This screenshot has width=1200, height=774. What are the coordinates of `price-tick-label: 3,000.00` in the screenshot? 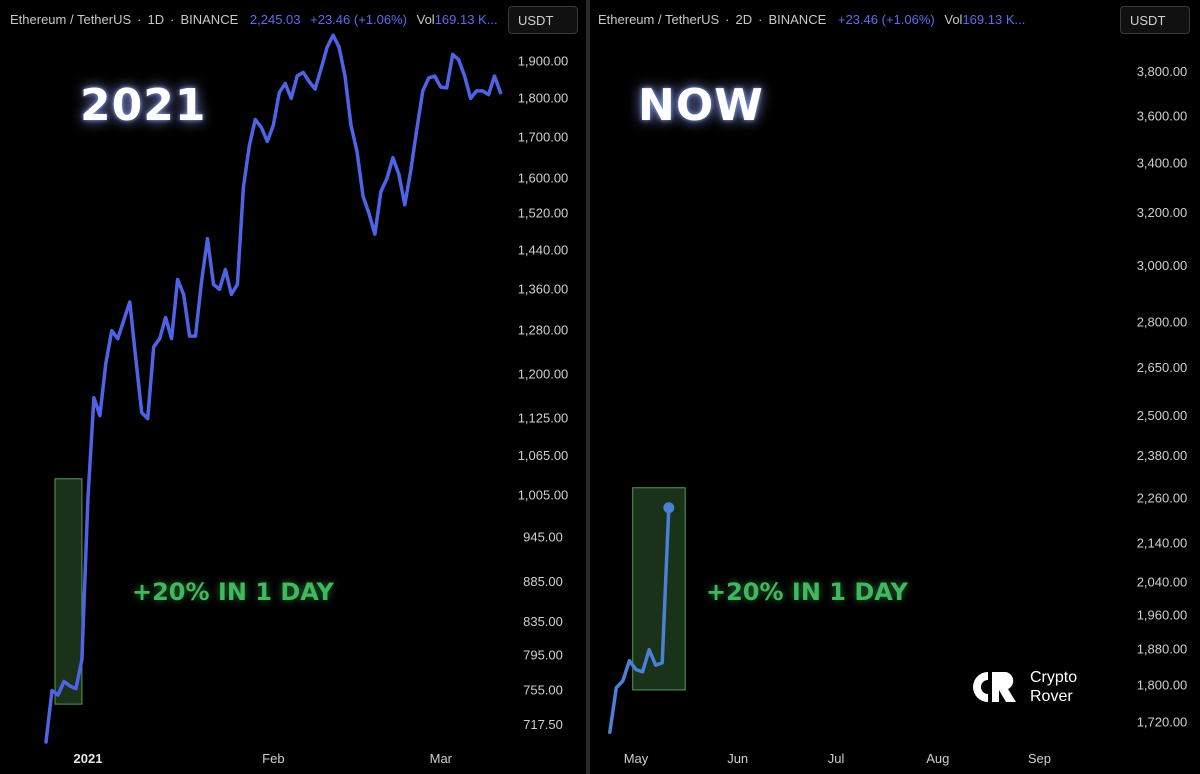 It's located at (1162, 265).